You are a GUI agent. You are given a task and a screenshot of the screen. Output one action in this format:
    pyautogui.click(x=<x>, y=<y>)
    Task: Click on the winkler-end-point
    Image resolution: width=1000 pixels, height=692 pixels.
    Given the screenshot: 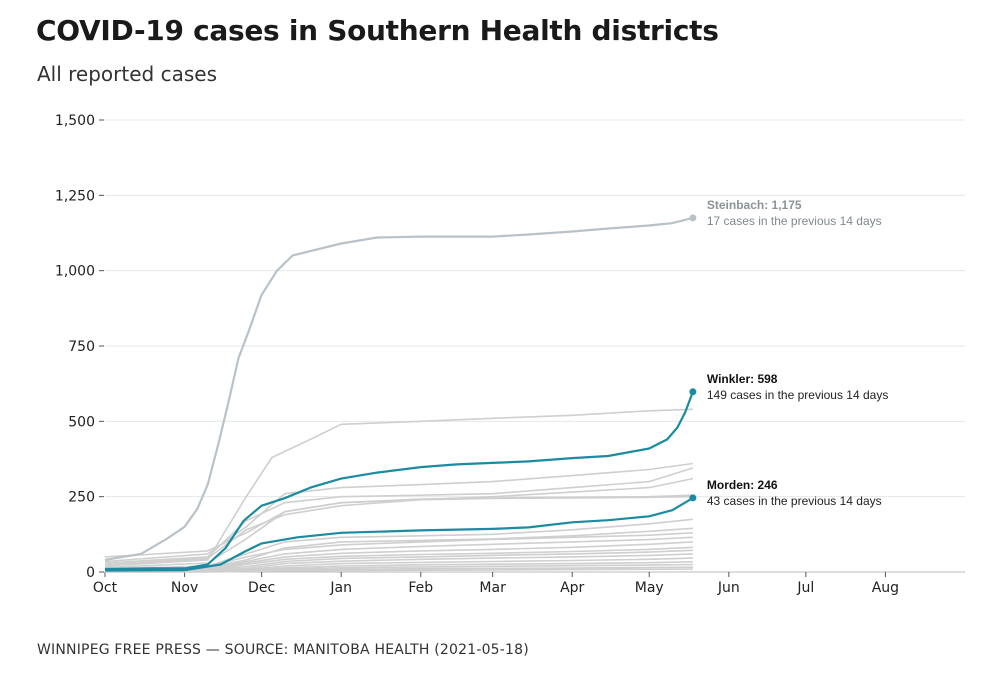 What is the action you would take?
    pyautogui.click(x=693, y=392)
    